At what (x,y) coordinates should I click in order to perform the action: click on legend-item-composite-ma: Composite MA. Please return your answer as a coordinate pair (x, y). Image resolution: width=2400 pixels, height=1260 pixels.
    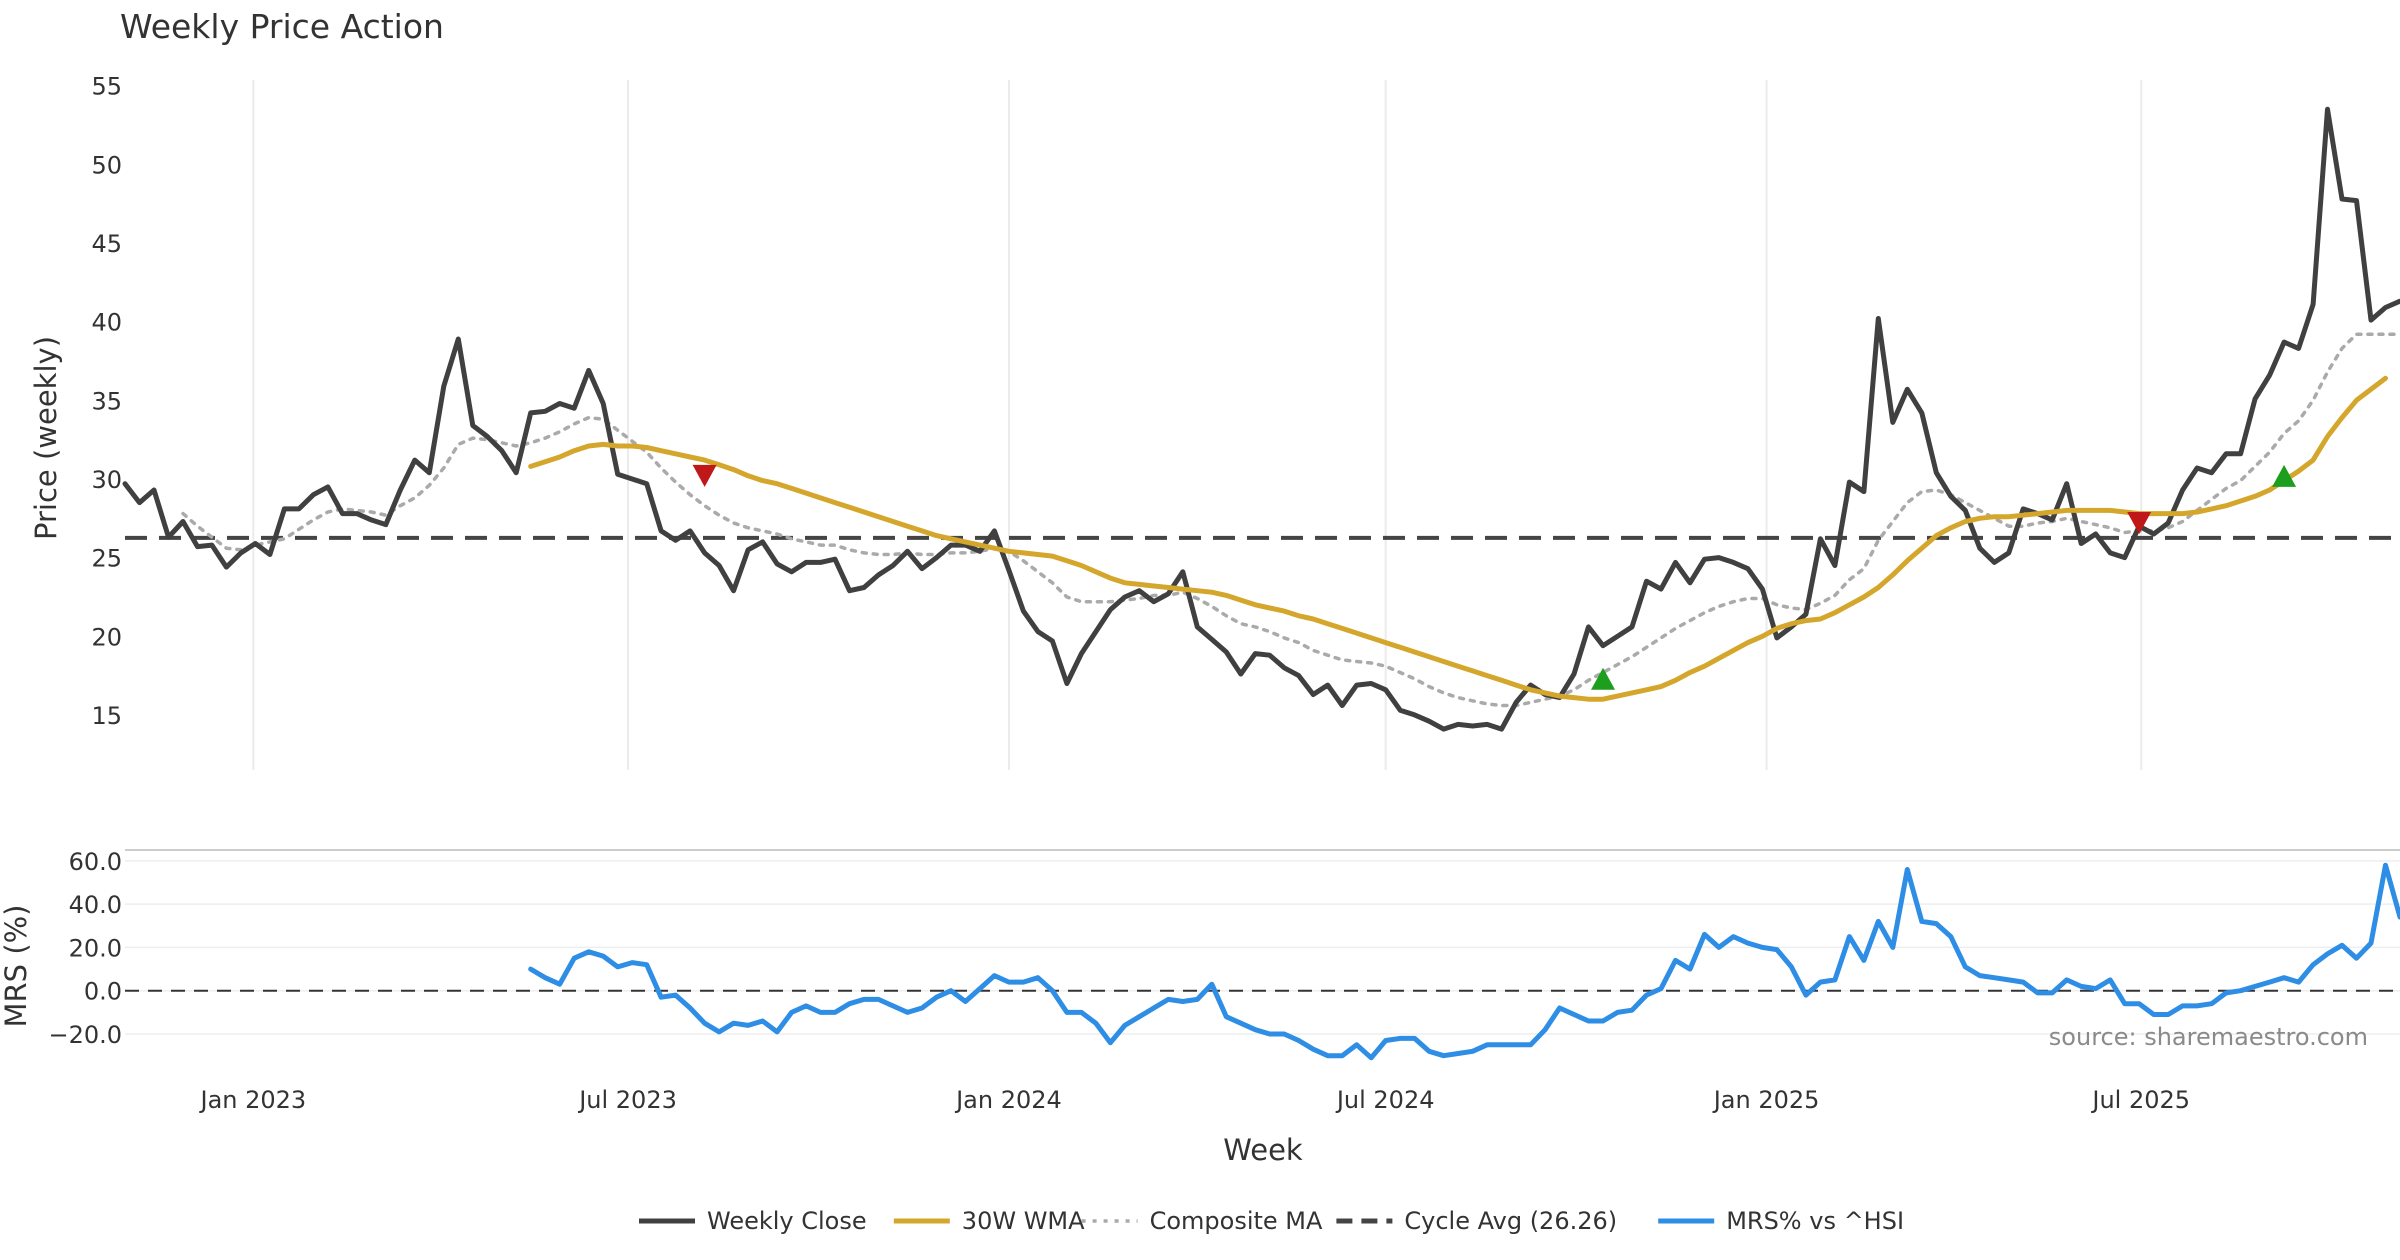
    Looking at the image, I should click on (1202, 1221).